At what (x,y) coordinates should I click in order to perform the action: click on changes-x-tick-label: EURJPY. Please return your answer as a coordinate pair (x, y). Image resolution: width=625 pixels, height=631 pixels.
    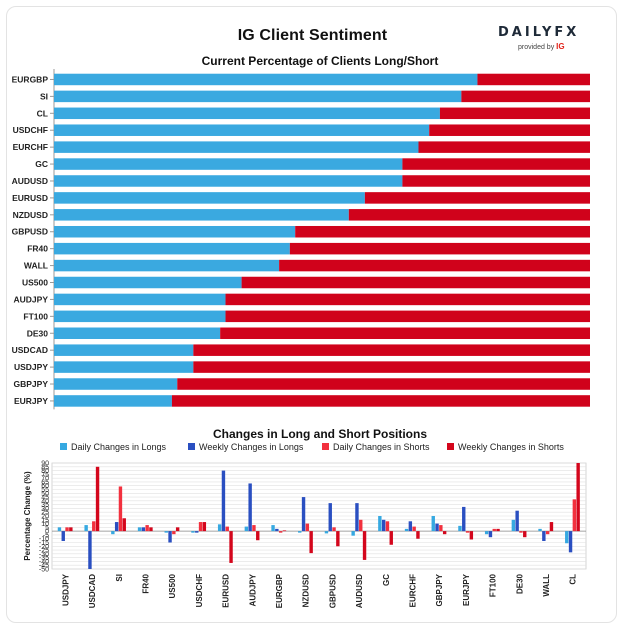
    Looking at the image, I should click on (466, 589).